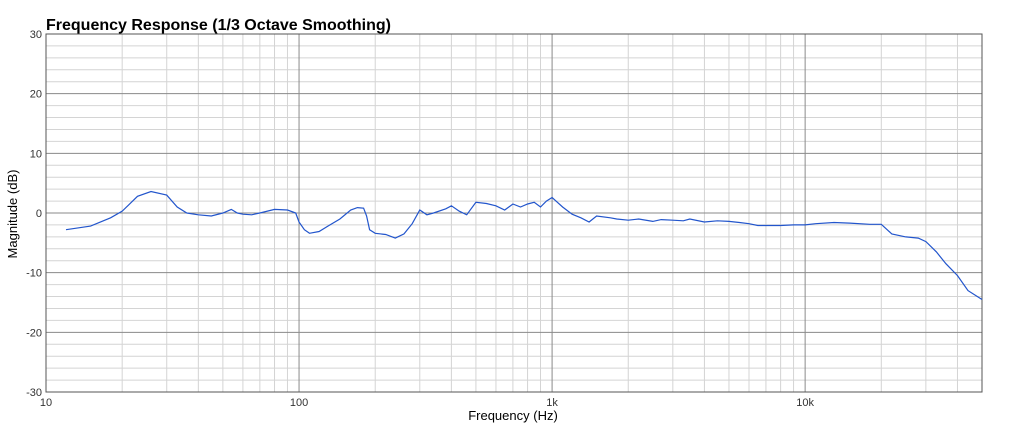 The width and height of the screenshot is (1015, 432). What do you see at coordinates (427, 403) in the screenshot?
I see `x-axis-ticks: 10 100 1k 10k` at bounding box center [427, 403].